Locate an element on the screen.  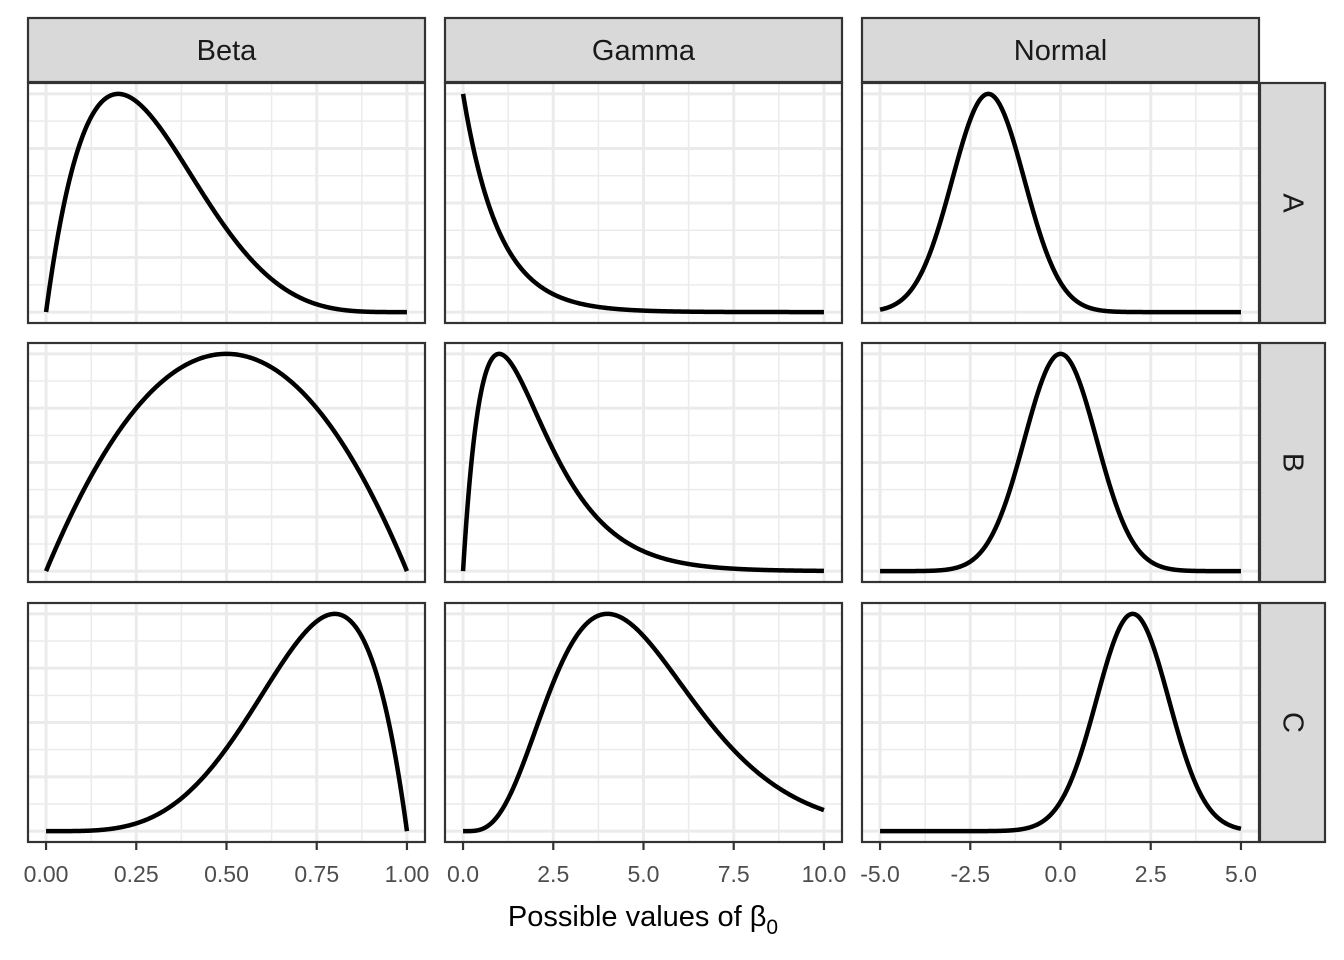
x-tick-label: -5.0 is located at coordinates (880, 874).